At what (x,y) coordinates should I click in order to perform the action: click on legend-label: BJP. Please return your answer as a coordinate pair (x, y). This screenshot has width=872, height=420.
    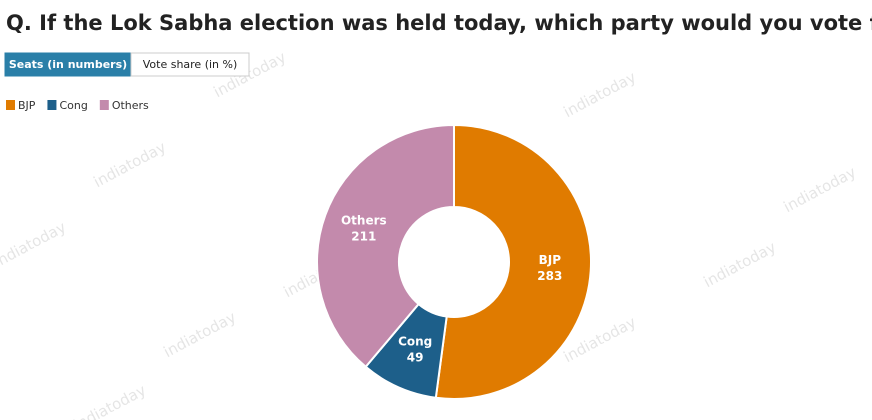
    Looking at the image, I should click on (27, 105).